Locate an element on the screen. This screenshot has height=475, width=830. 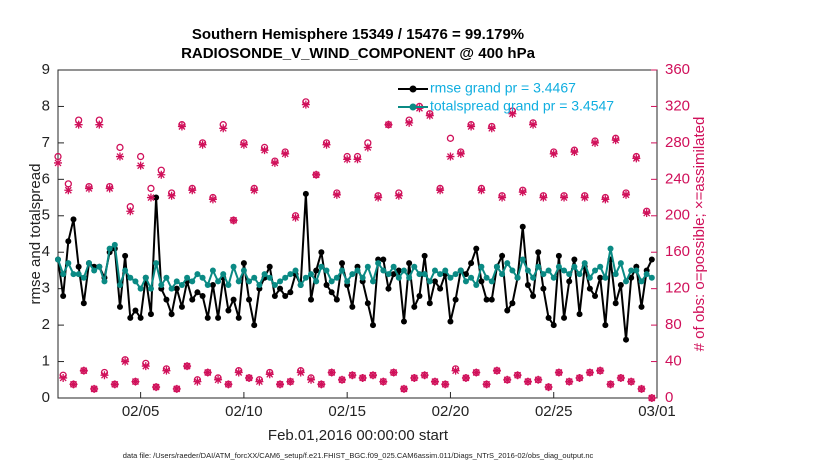
y2-tick-label: 360 is located at coordinates (677, 69).